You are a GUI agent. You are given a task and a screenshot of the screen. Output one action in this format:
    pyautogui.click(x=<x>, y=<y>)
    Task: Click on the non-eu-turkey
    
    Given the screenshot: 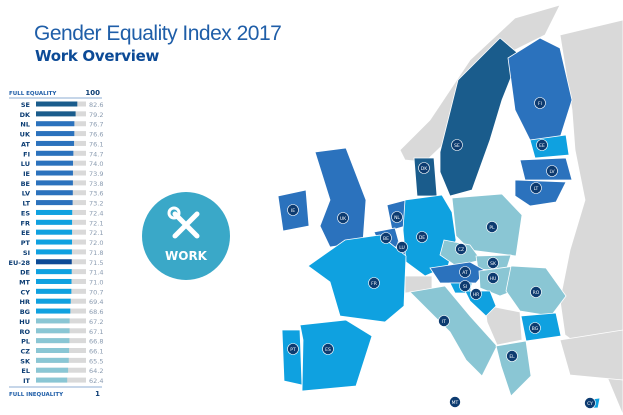 What is the action you would take?
    pyautogui.click(x=591, y=355)
    